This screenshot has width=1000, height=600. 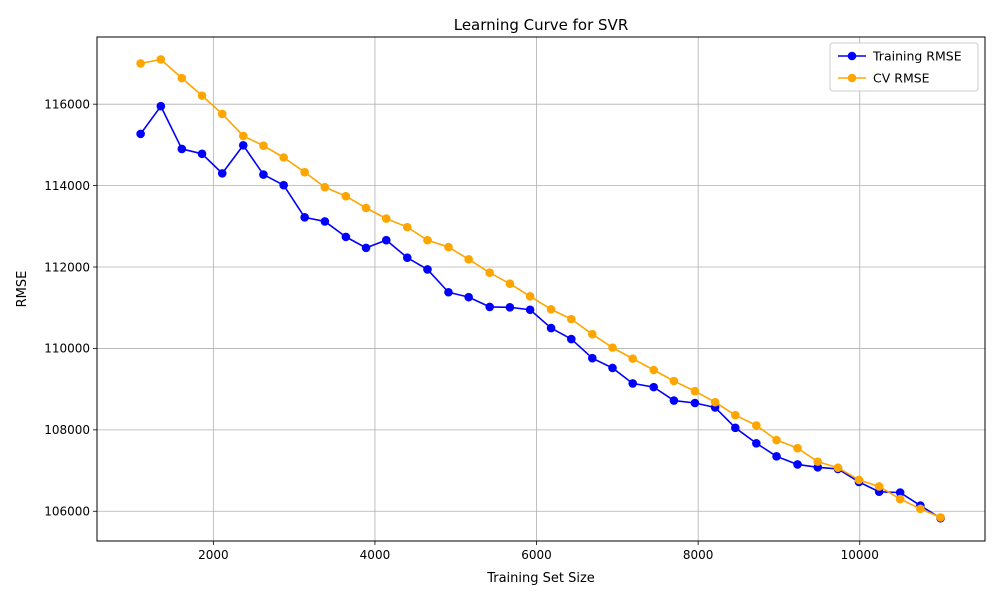 I want to click on y-tick-label: 114000, so click(x=67, y=186).